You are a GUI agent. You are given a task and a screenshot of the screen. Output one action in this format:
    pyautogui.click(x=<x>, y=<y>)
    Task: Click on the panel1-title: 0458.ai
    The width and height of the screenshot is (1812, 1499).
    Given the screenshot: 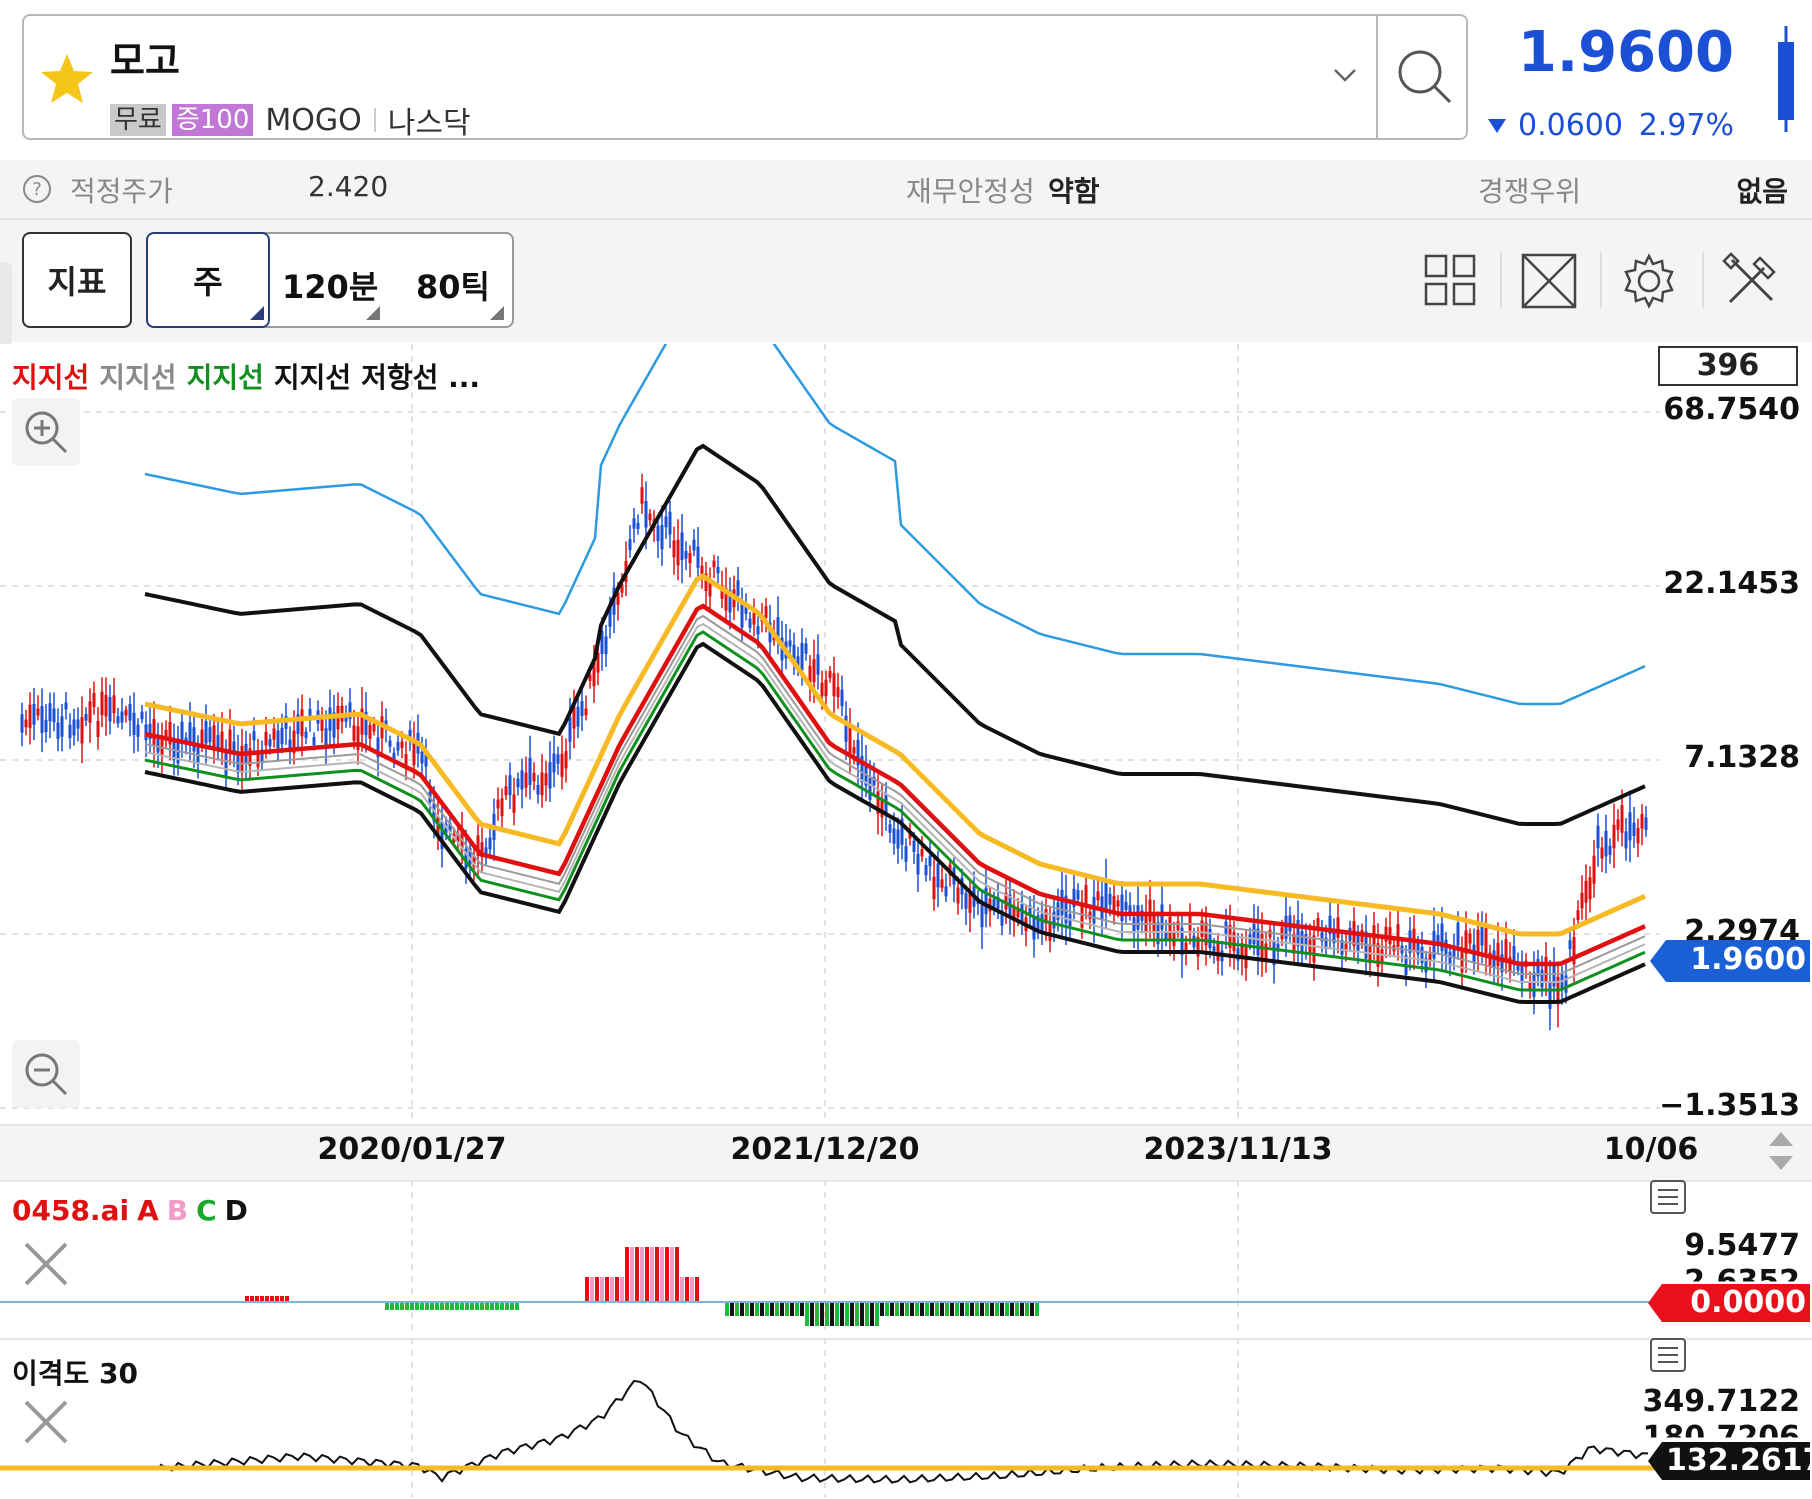 What is the action you would take?
    pyautogui.click(x=71, y=1210)
    